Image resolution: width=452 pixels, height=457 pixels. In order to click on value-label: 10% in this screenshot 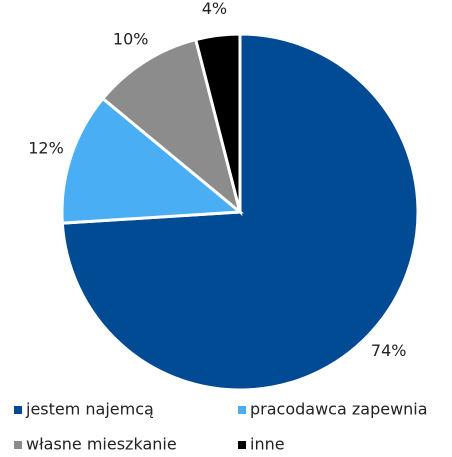, I will do `click(131, 38)`.